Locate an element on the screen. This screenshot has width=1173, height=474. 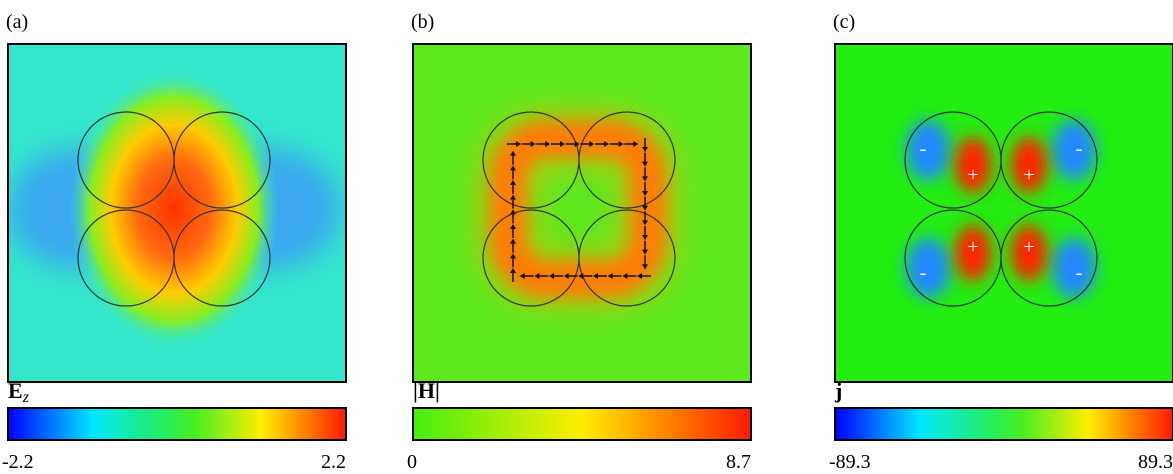
colorbar-title: j is located at coordinates (838, 390).